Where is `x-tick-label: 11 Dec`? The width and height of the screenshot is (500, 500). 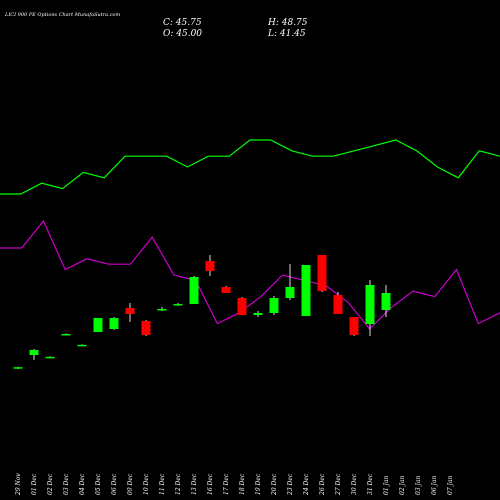 x-tick-label: 11 Dec is located at coordinates (162, 484).